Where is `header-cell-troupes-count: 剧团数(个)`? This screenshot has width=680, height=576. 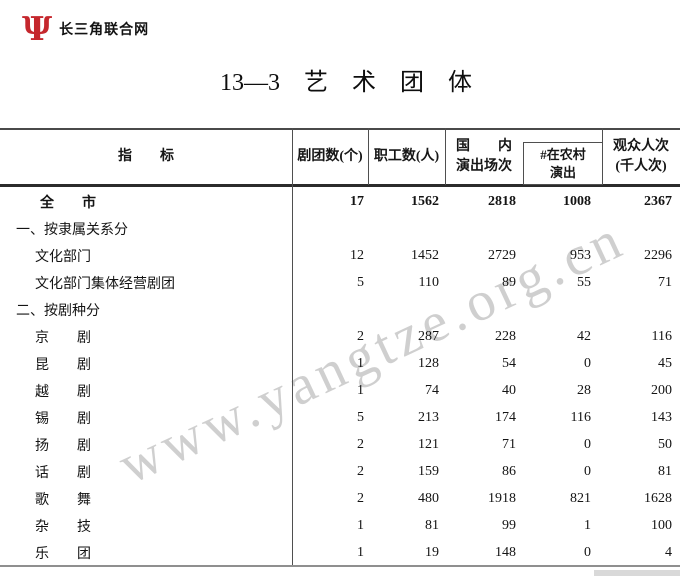 header-cell-troupes-count: 剧团数(个) is located at coordinates (330, 156).